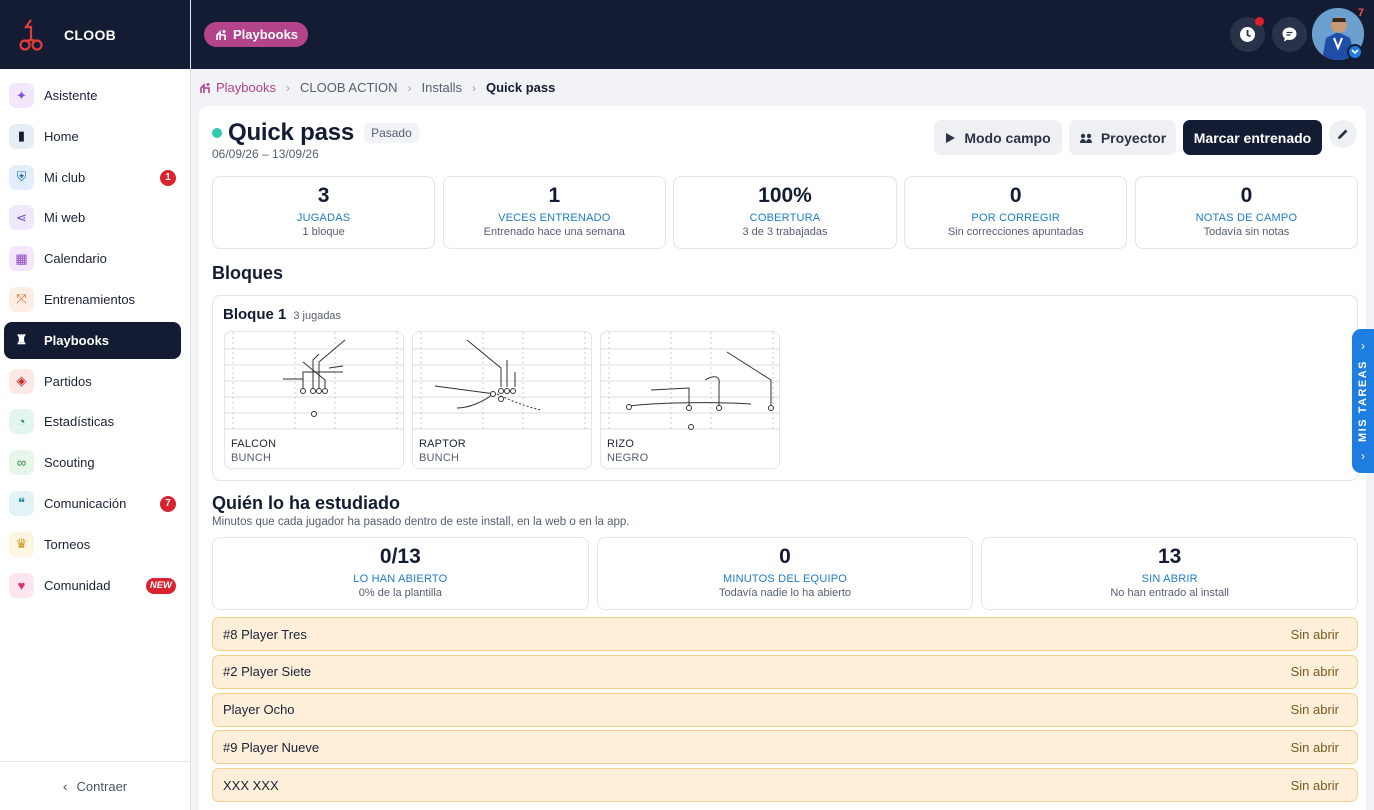 This screenshot has width=1374, height=810. Describe the element at coordinates (95, 34) in the screenshot. I see `logo-area: CLOOB` at that location.